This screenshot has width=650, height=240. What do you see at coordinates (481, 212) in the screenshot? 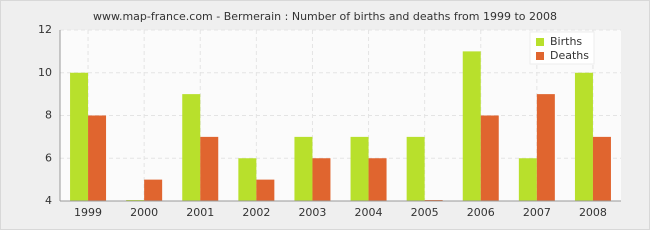
I see `x-tick-label: 2006` at bounding box center [481, 212].